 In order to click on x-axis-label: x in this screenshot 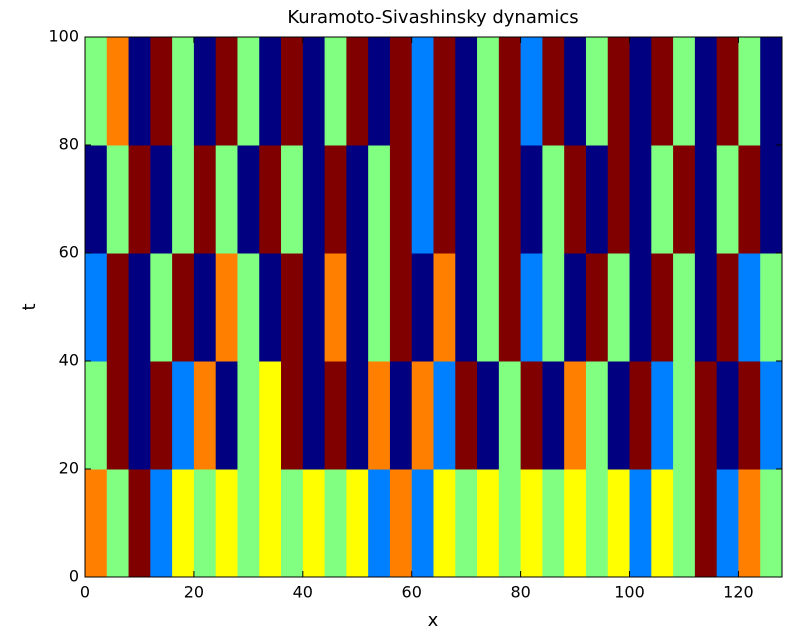, I will do `click(433, 620)`.